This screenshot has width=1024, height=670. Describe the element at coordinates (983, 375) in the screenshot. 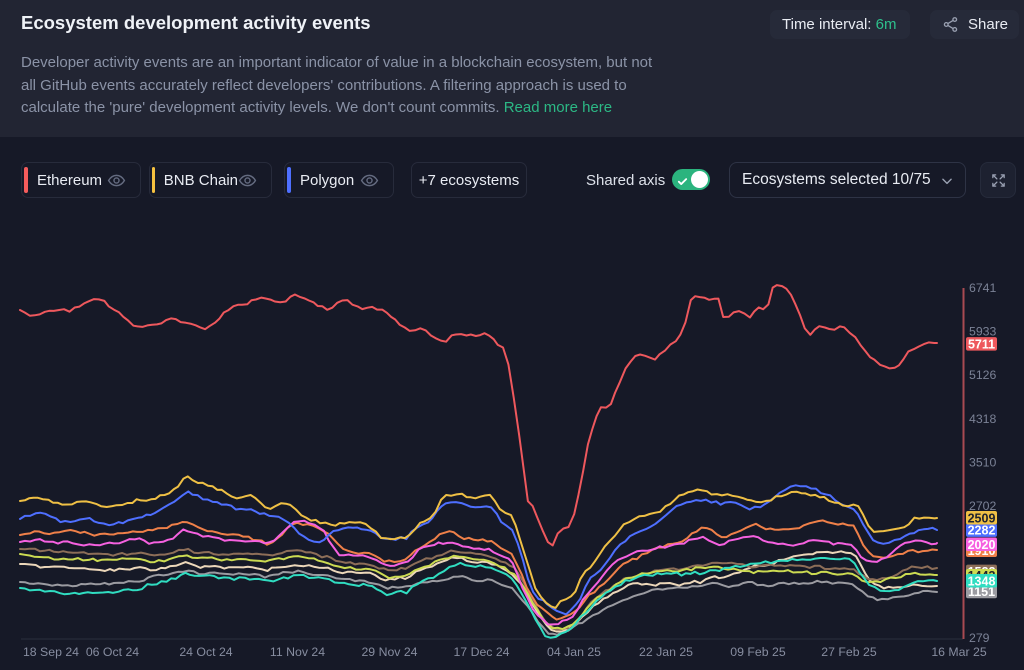

I see `svg-text: 5126` at that location.